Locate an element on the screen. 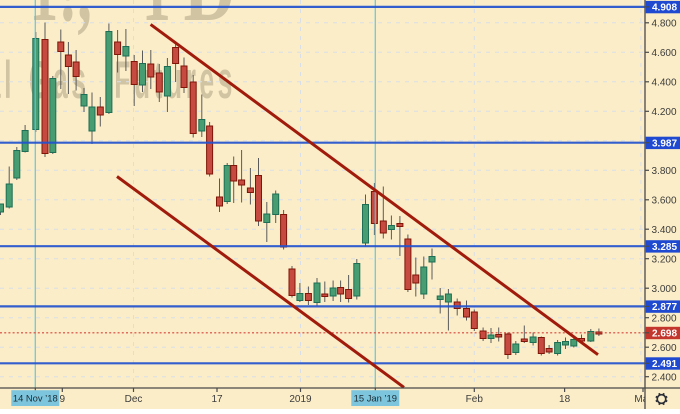  svg-text: Feb is located at coordinates (475, 399).